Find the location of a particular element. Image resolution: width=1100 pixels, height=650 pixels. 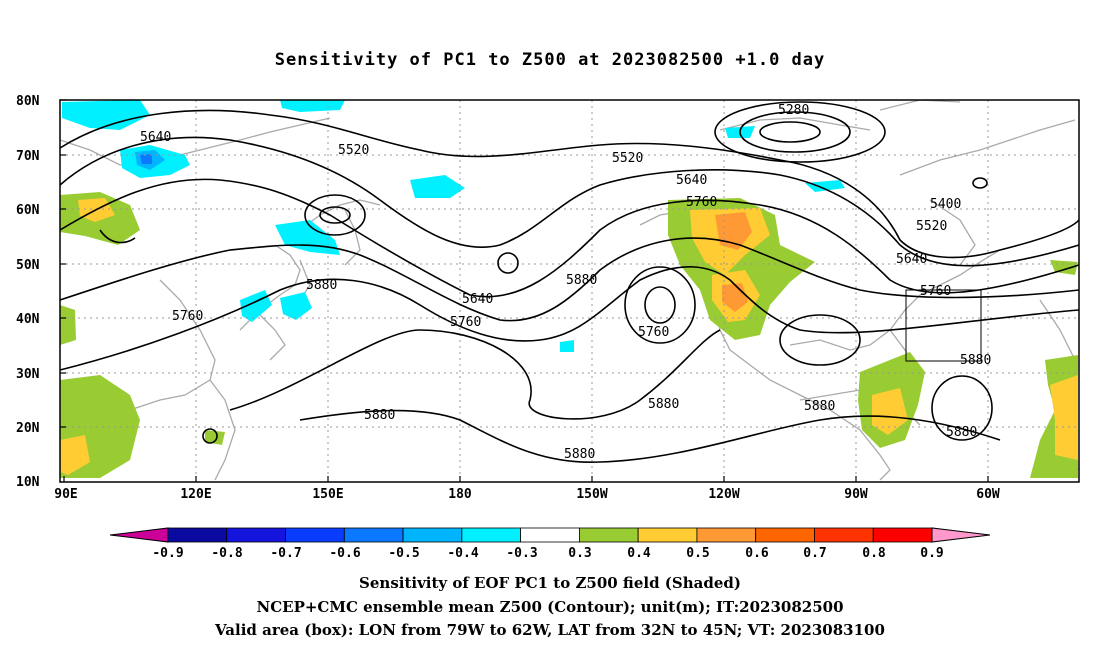

lat-label: 70N is located at coordinates (28, 156).